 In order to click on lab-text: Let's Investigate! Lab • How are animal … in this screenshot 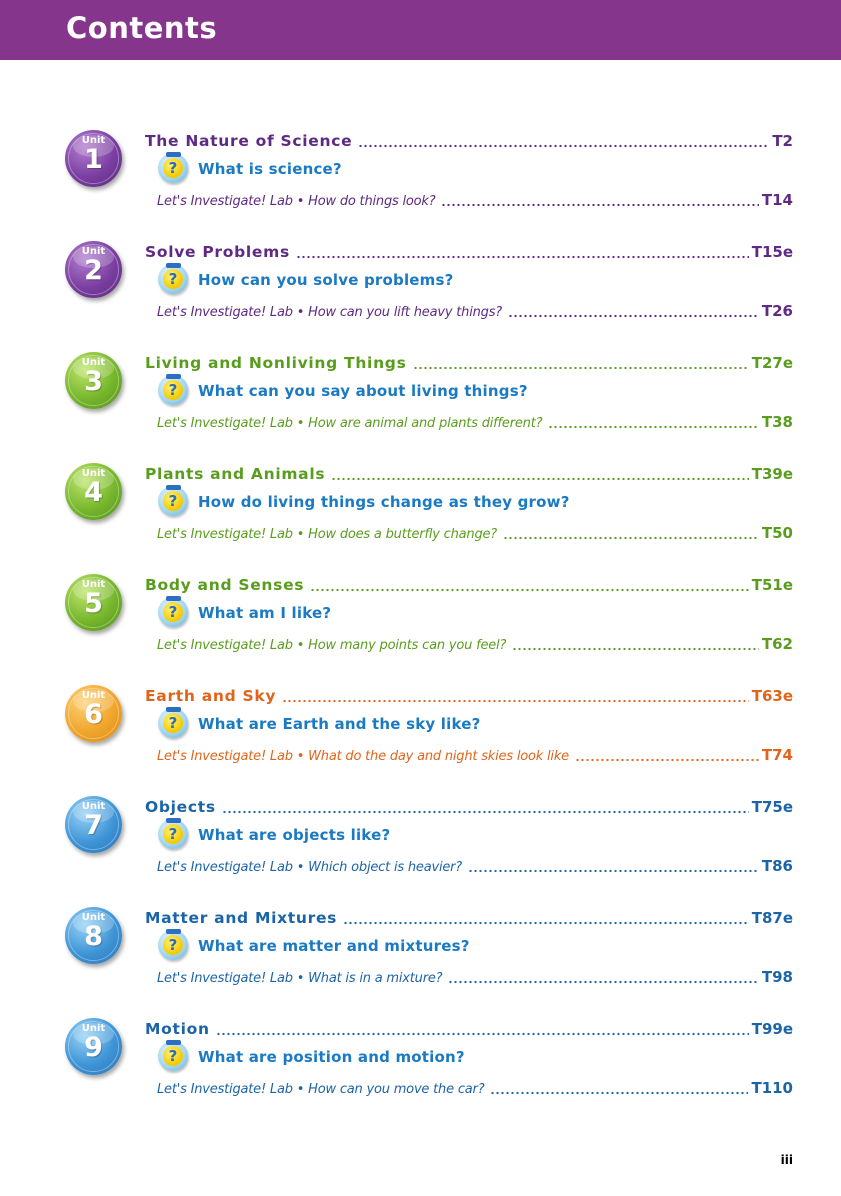, I will do `click(350, 423)`.